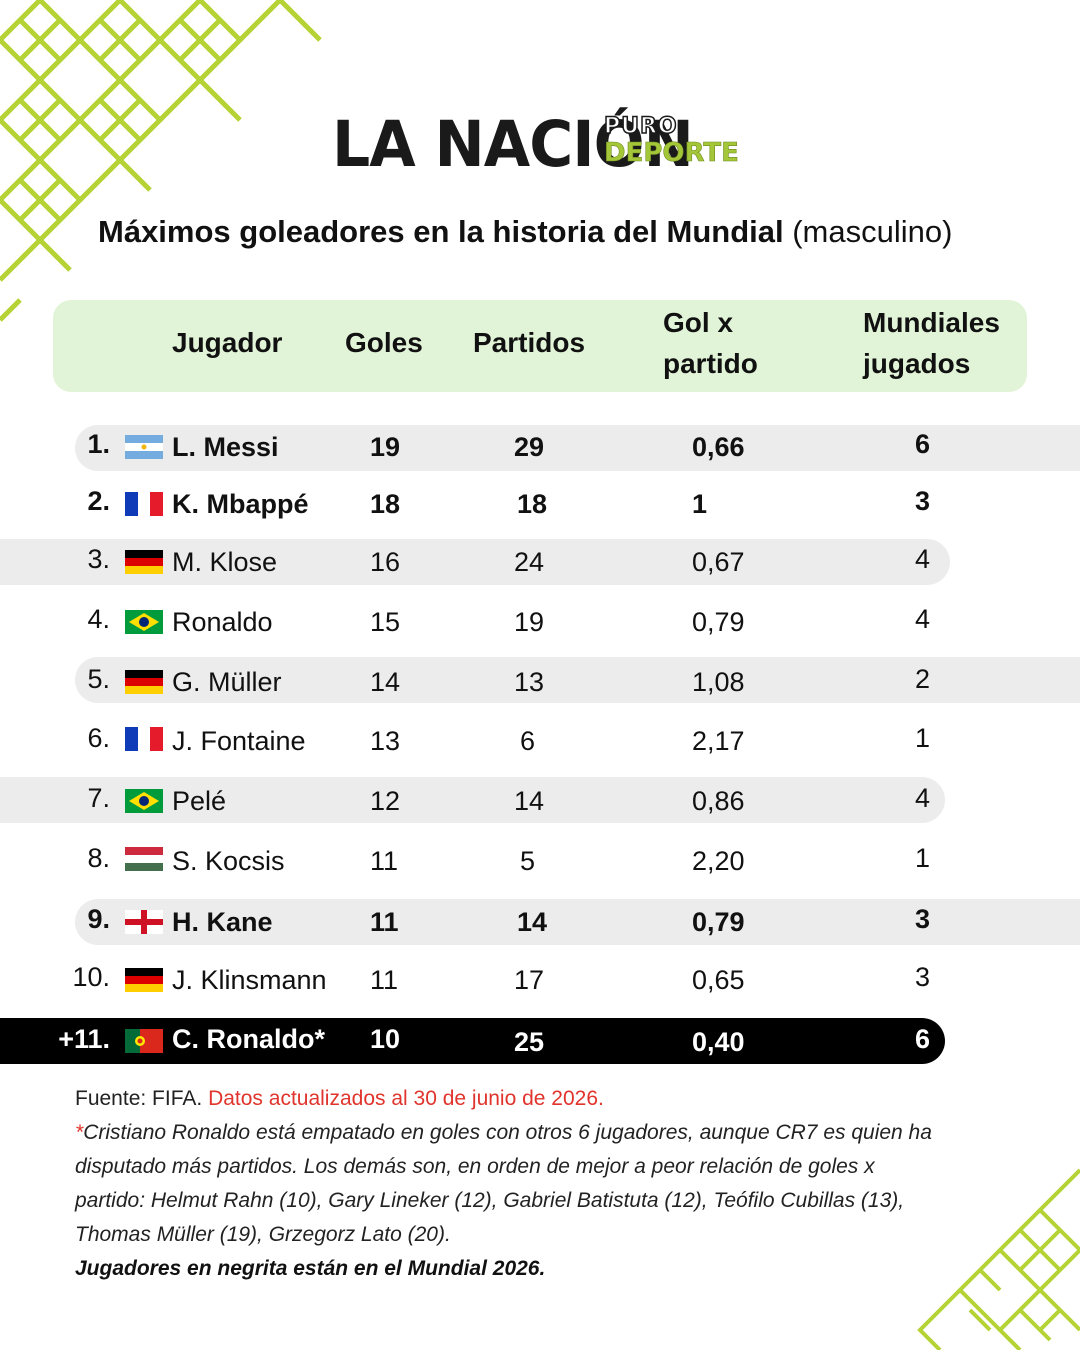 The width and height of the screenshot is (1080, 1350). What do you see at coordinates (222, 922) in the screenshot?
I see `player-name: H. Kane` at bounding box center [222, 922].